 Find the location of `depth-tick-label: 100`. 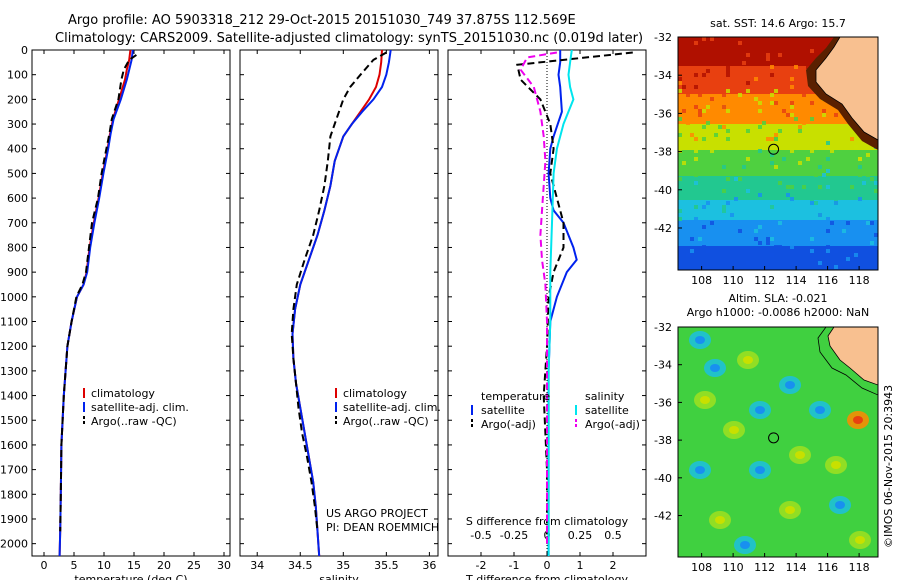

depth-tick-label: 100 is located at coordinates (17, 75).